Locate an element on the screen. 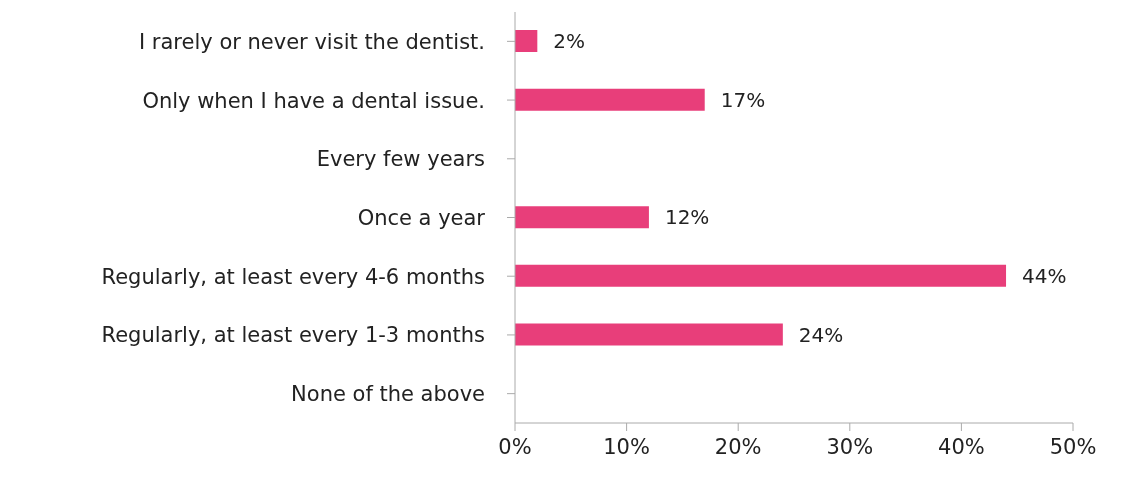 Image resolution: width=1121 pixels, height=491 pixels. x-tick-label: 20% is located at coordinates (738, 446).